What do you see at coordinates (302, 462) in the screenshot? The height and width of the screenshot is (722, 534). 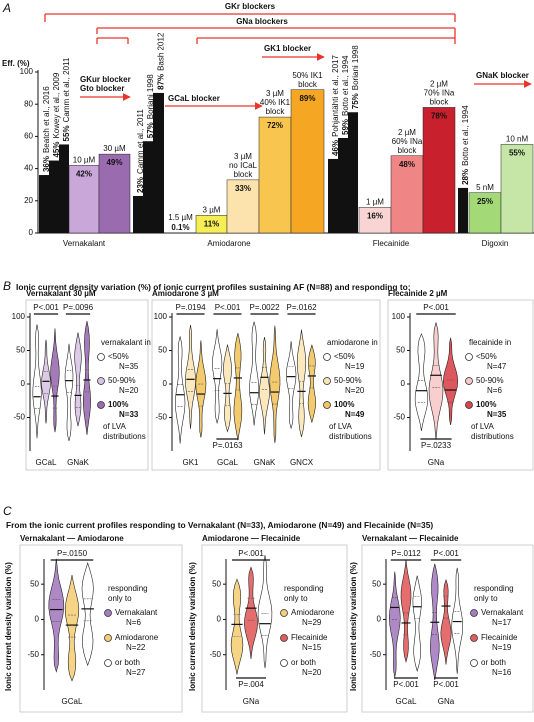 I see `x-tick-label: GNCX` at bounding box center [302, 462].